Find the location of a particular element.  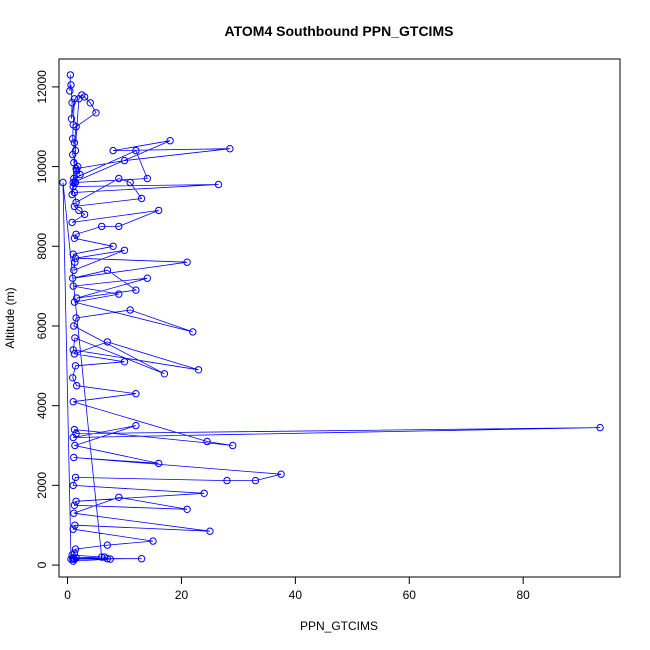

x-tick-label: 0 is located at coordinates (67, 595).